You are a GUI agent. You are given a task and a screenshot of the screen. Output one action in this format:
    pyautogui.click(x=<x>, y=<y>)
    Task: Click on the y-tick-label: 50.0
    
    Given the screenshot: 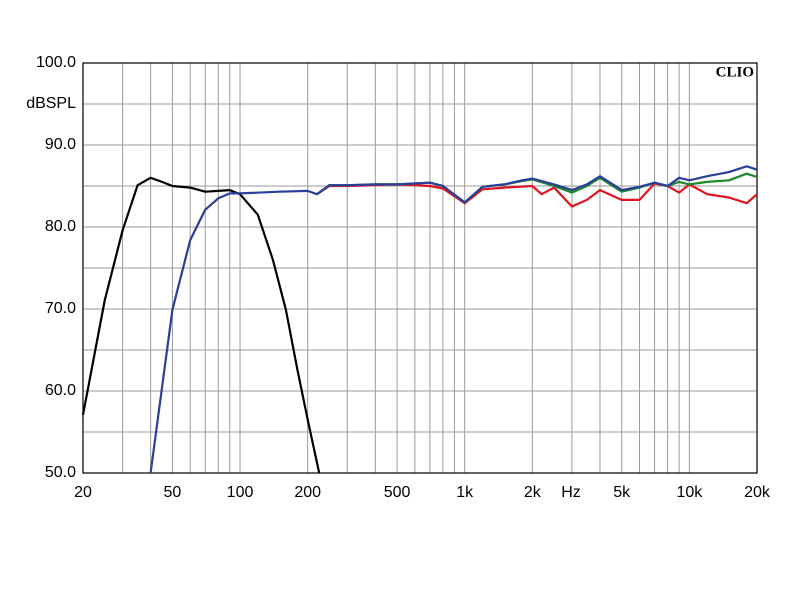 What is the action you would take?
    pyautogui.click(x=60, y=472)
    